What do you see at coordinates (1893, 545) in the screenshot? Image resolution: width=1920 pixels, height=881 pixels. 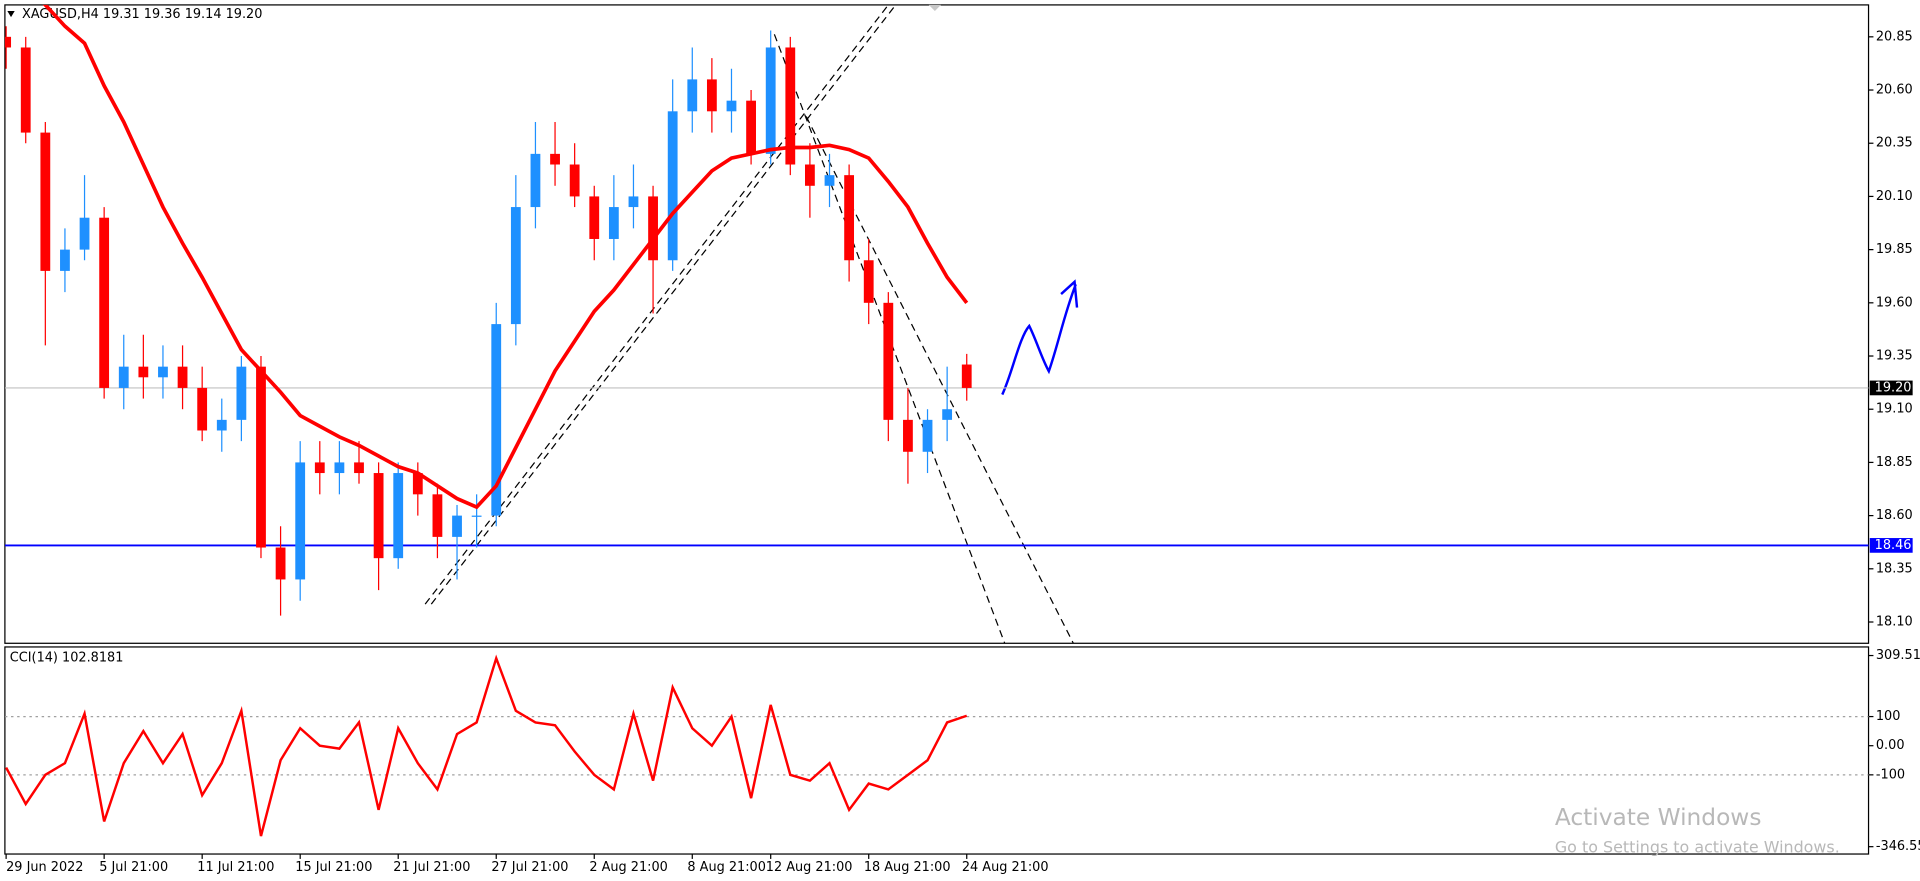 I see `price-label: 18.46` at bounding box center [1893, 545].